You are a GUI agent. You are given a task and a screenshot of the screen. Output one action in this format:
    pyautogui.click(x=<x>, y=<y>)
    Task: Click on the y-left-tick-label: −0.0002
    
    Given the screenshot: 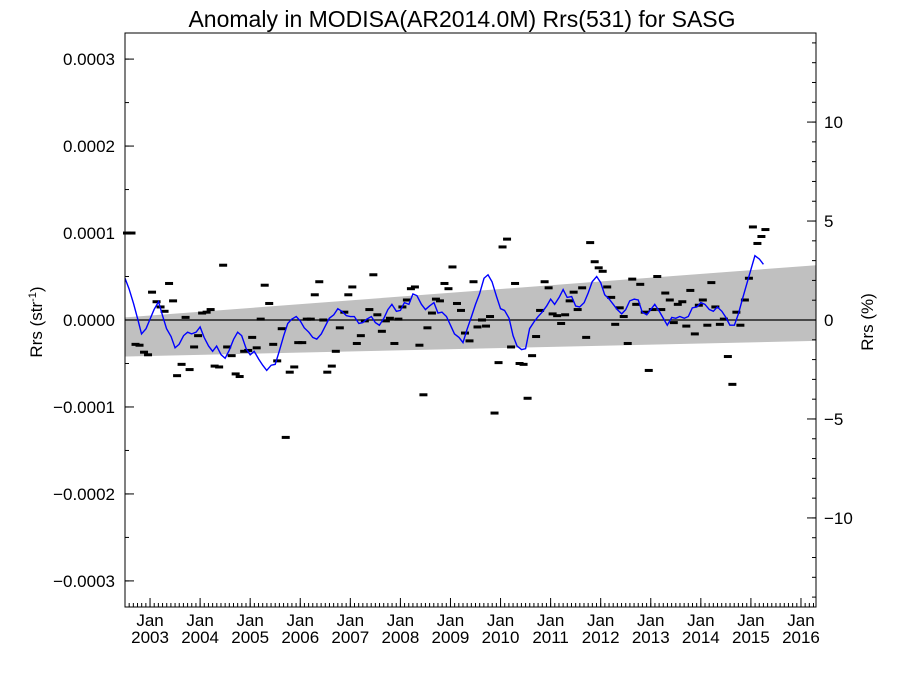 What is the action you would take?
    pyautogui.click(x=84, y=494)
    